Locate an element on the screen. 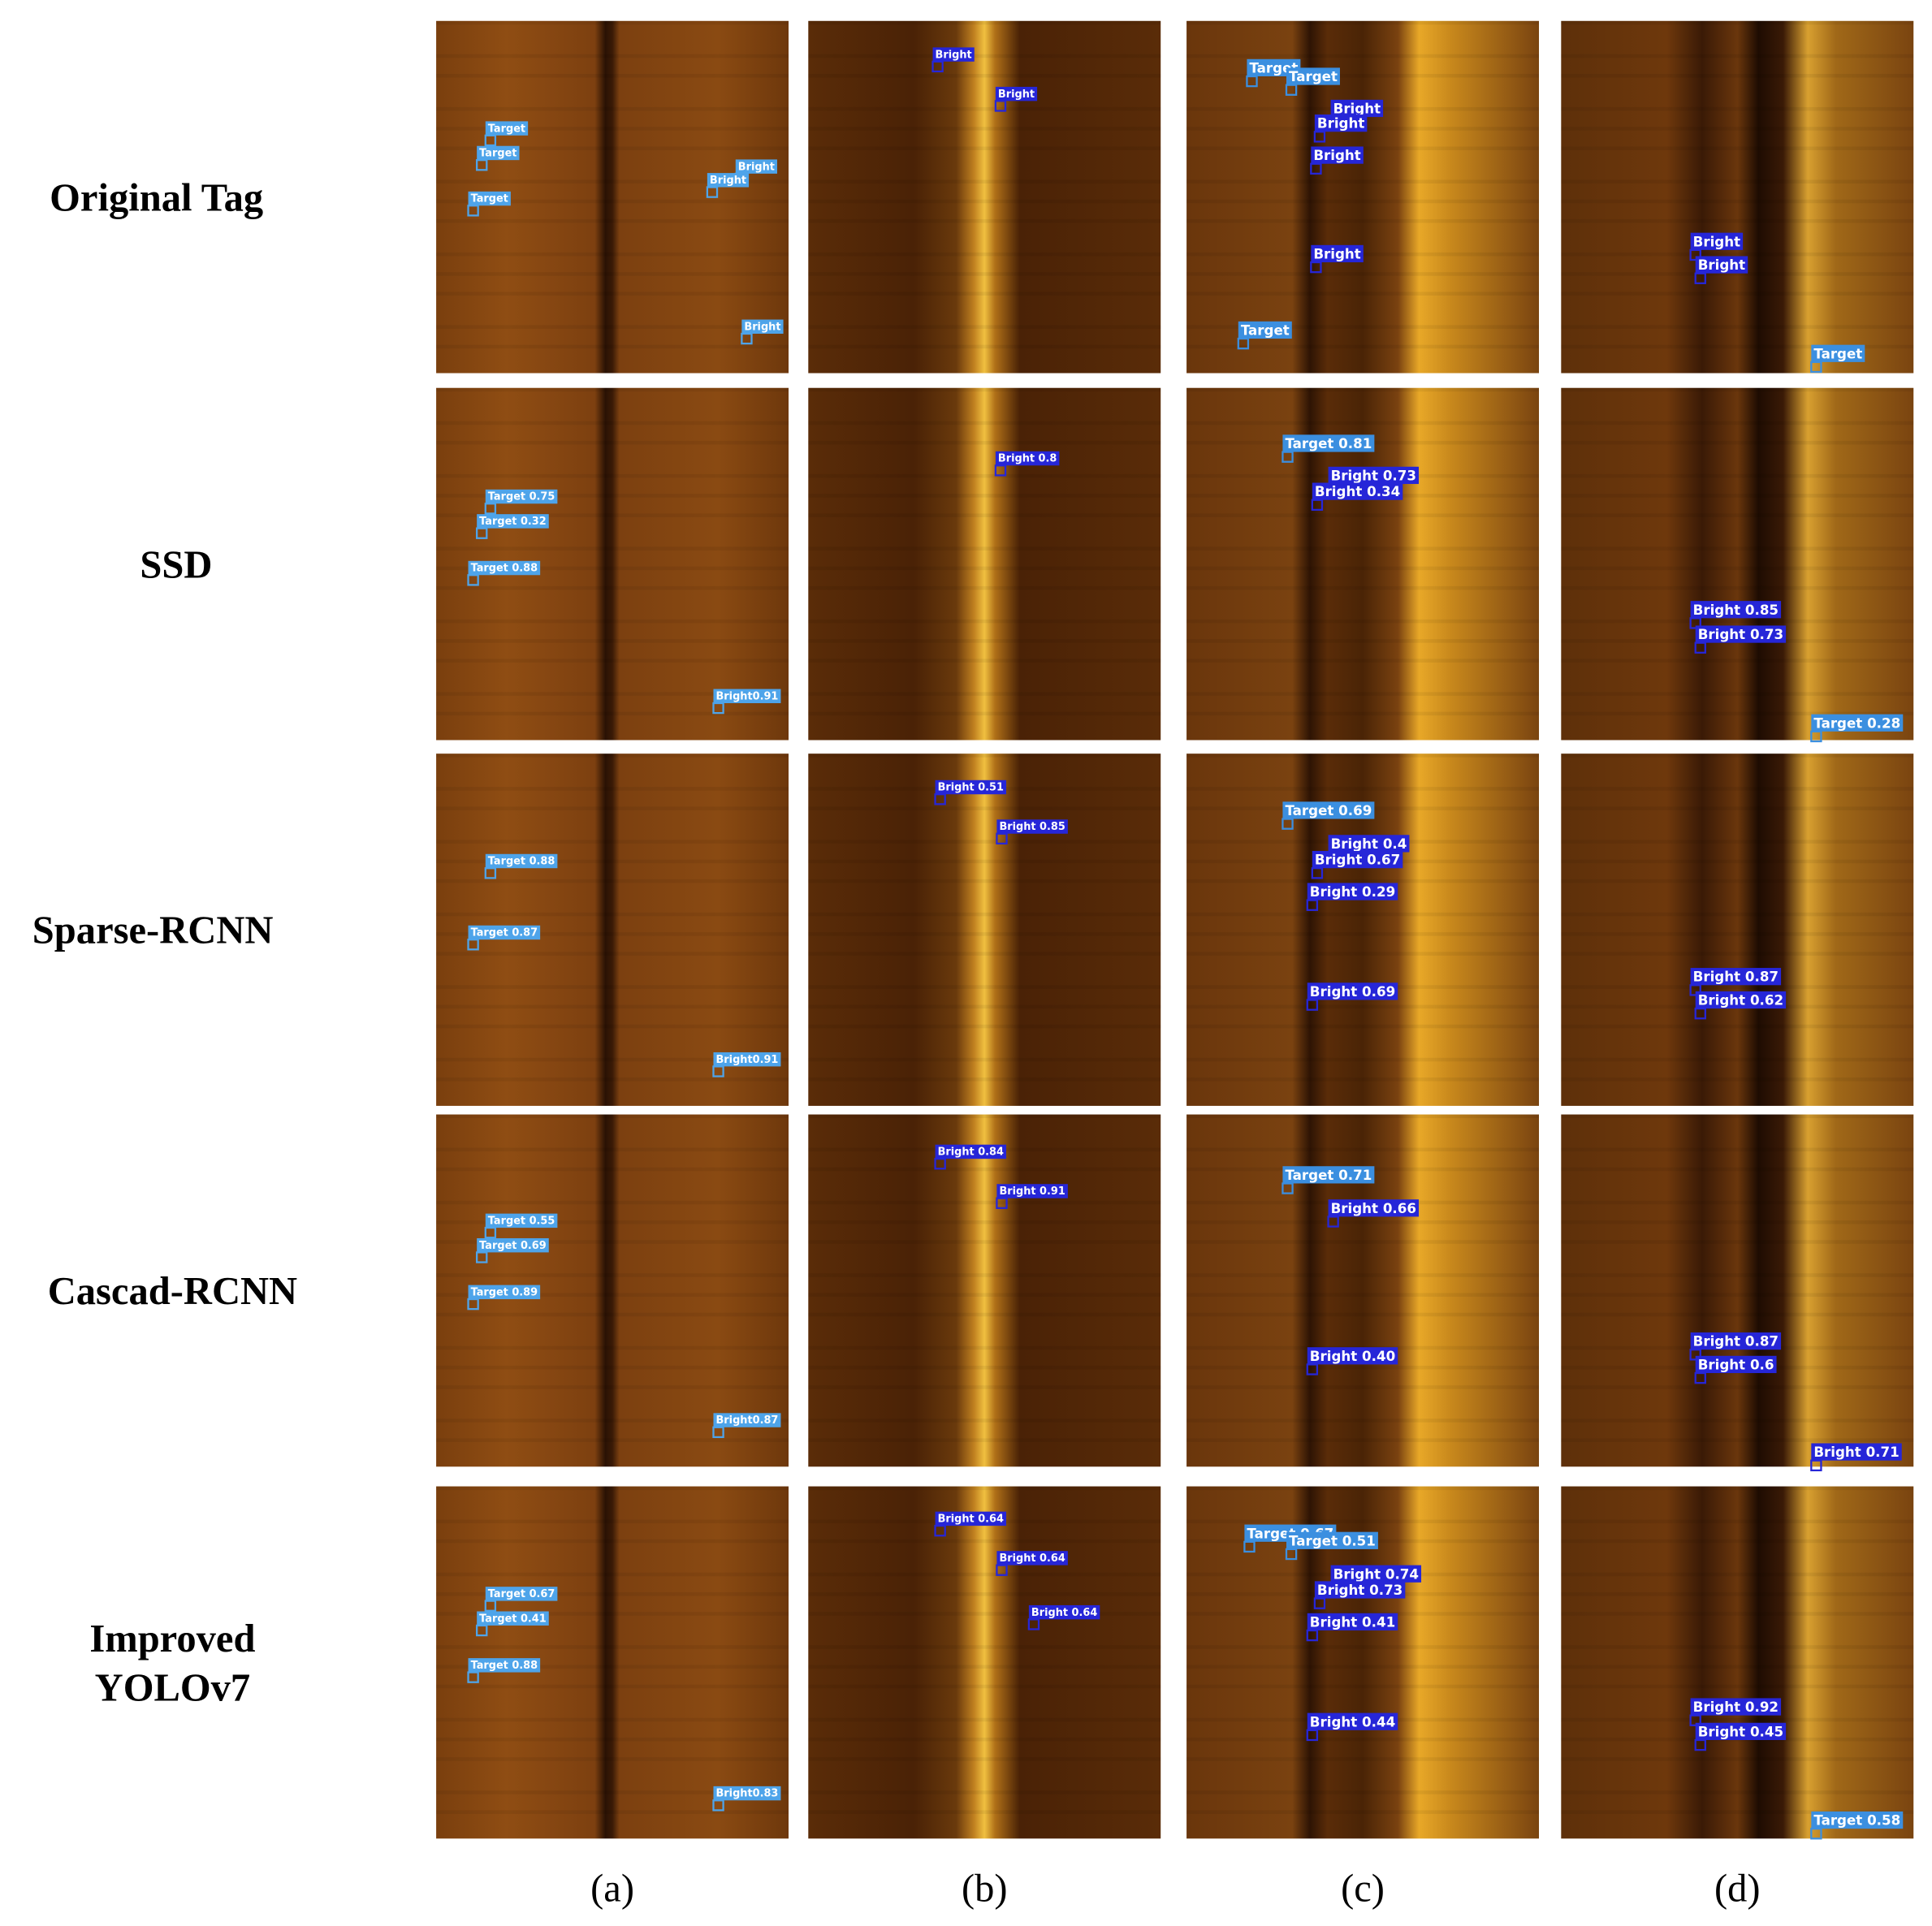 Image resolution: width=1932 pixels, height=1926 pixels. detection-label: Bright 0.8 is located at coordinates (1028, 459).